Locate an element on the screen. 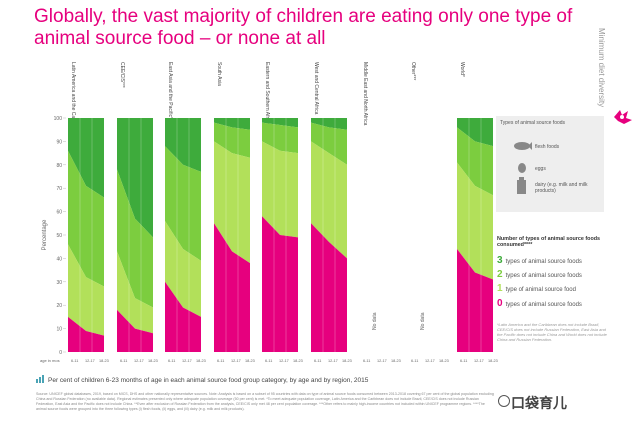 This screenshot has height=433, width=640. region-label: Eastern and Southern Africa is located at coordinates (267, 93).